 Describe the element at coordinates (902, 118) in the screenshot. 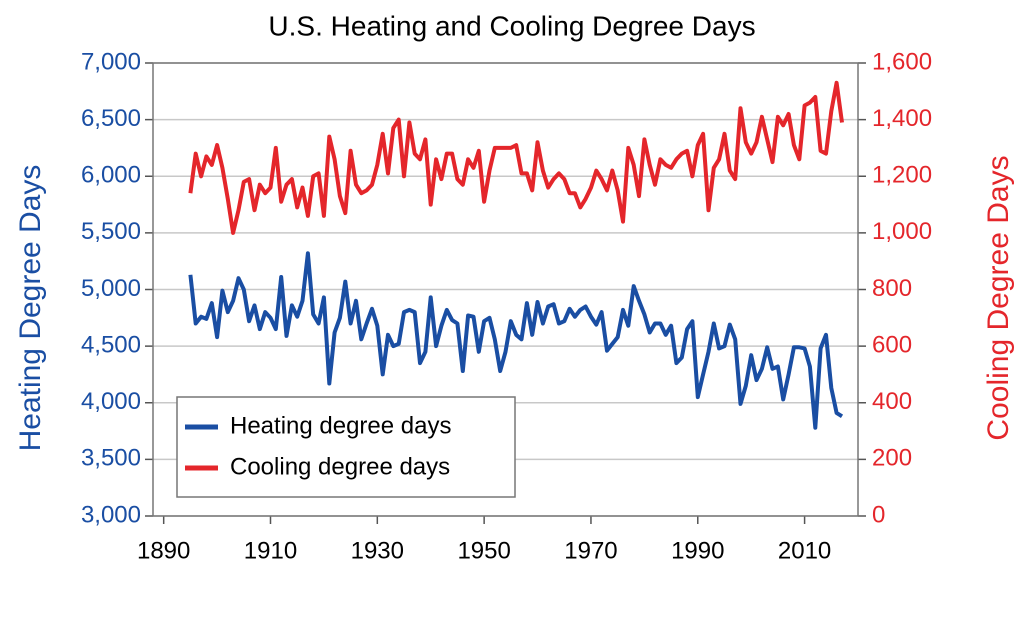

I see `y2-tick-label: 1,400` at that location.